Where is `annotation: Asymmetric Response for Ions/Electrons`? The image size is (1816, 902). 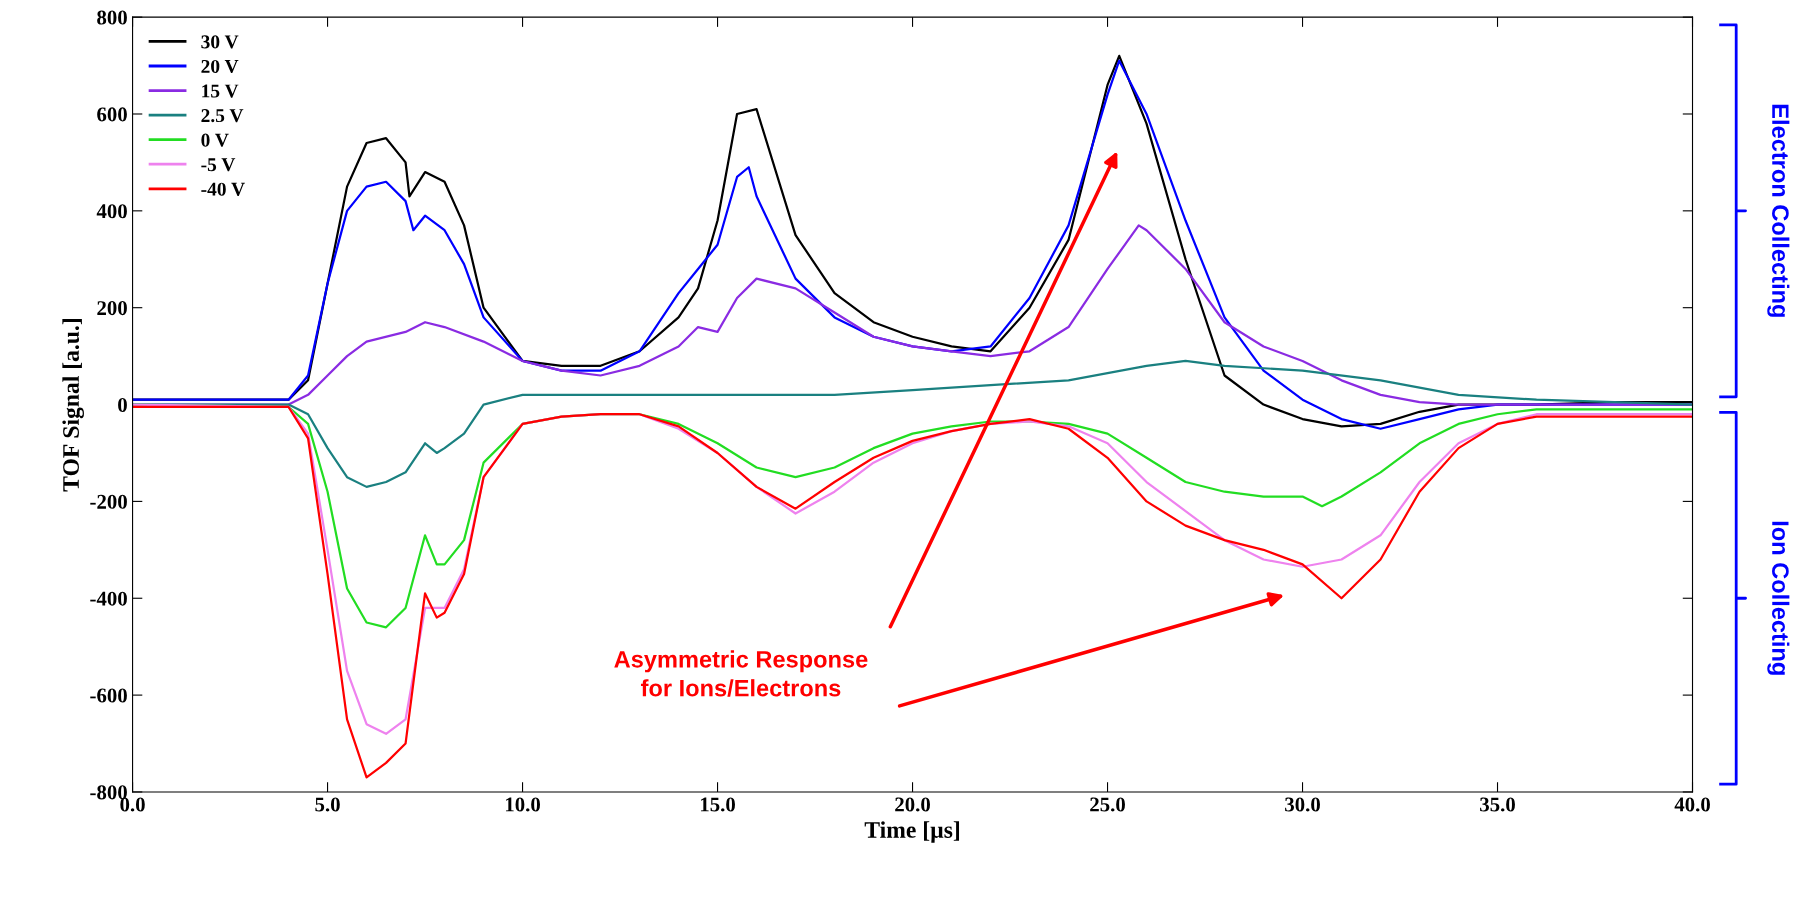
annotation: Asymmetric Response for Ions/Electrons is located at coordinates (741, 673).